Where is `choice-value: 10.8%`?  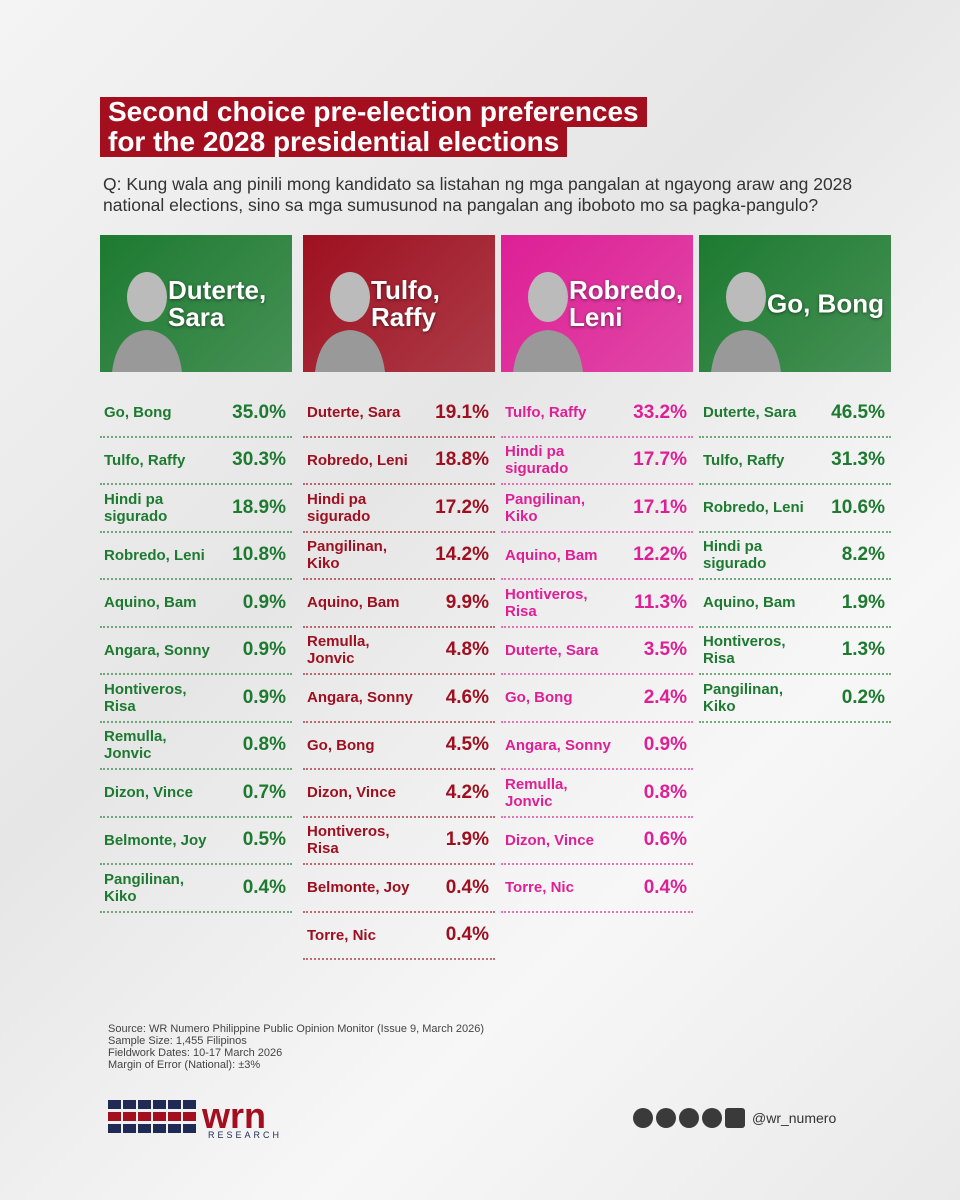
choice-value: 10.8% is located at coordinates (259, 555).